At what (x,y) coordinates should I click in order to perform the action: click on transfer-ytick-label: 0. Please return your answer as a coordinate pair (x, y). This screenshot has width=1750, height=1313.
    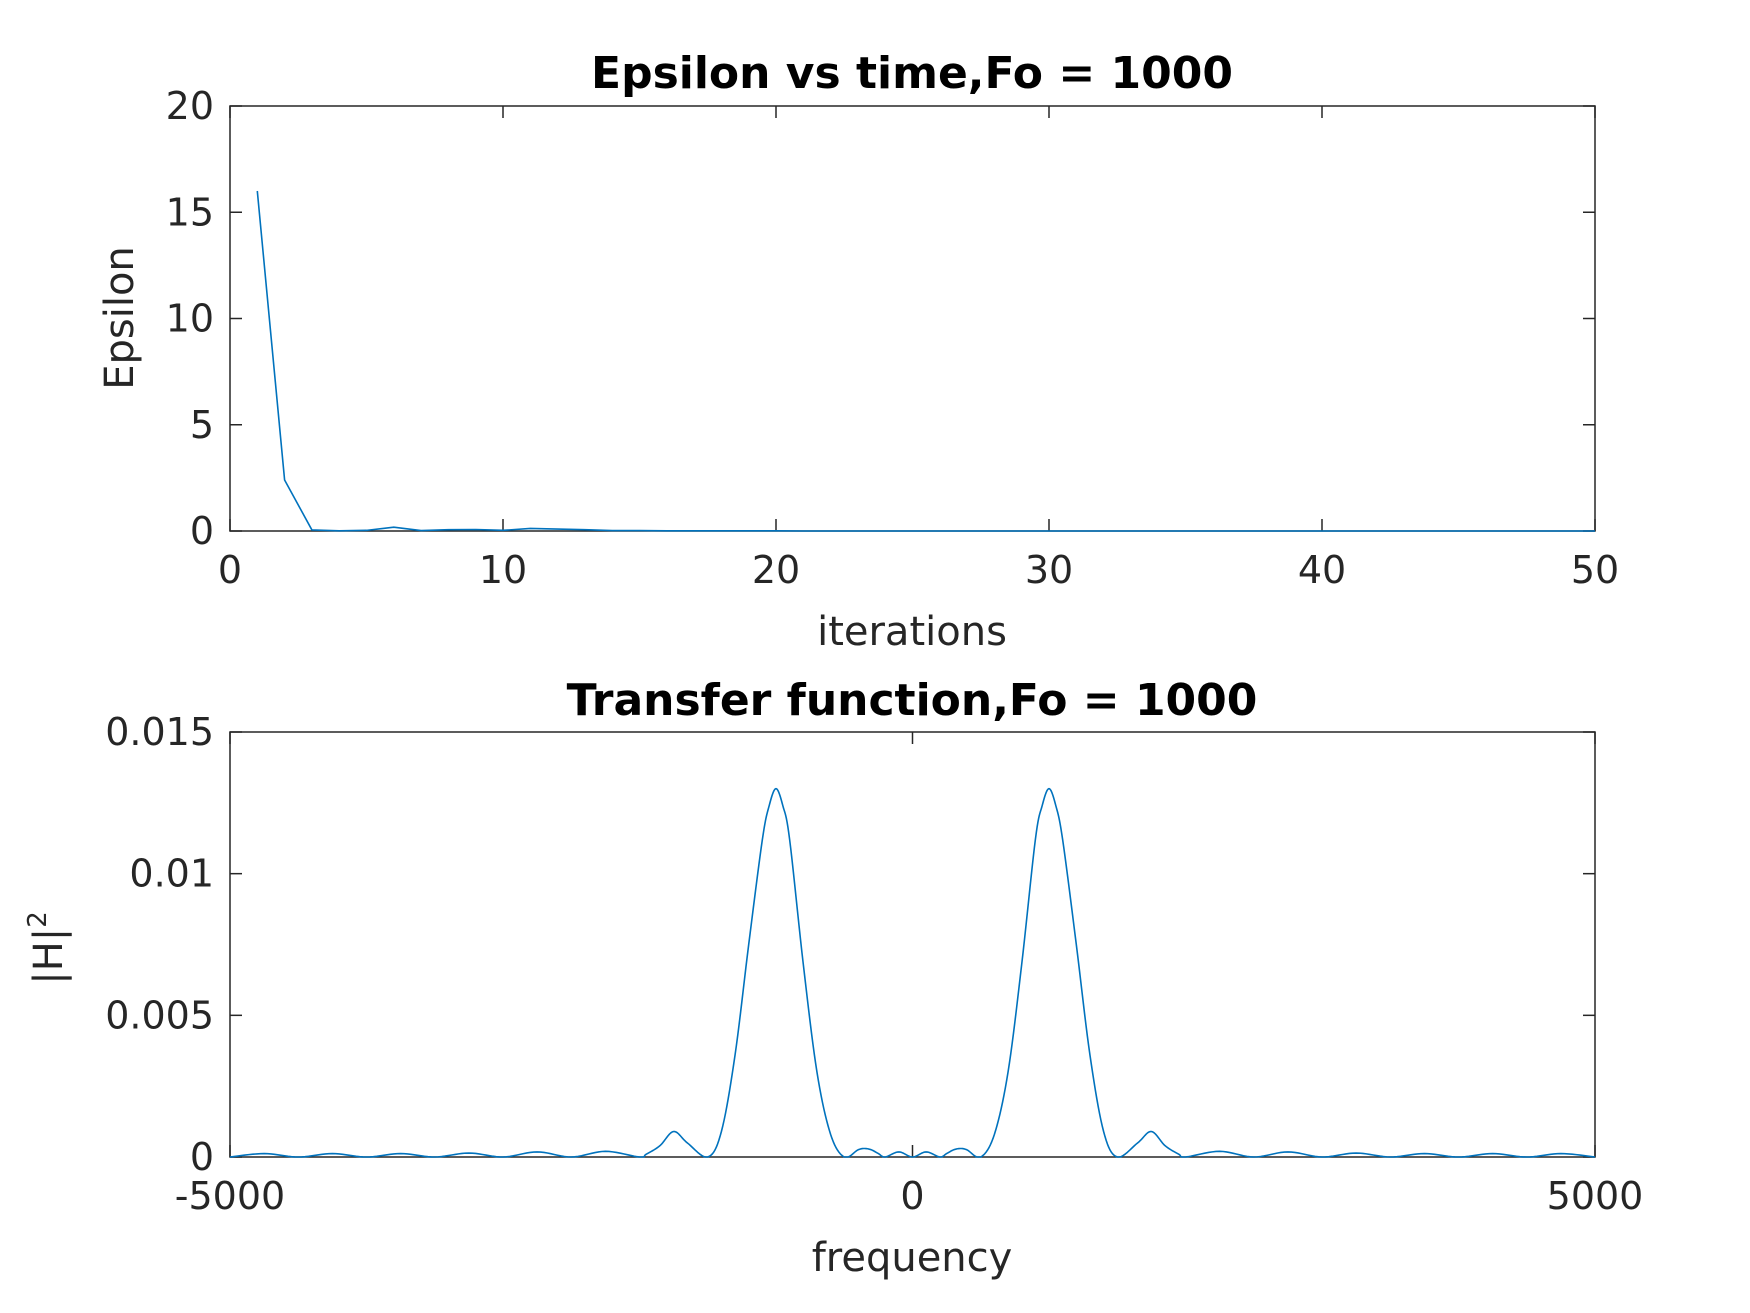
    Looking at the image, I should click on (202, 1157).